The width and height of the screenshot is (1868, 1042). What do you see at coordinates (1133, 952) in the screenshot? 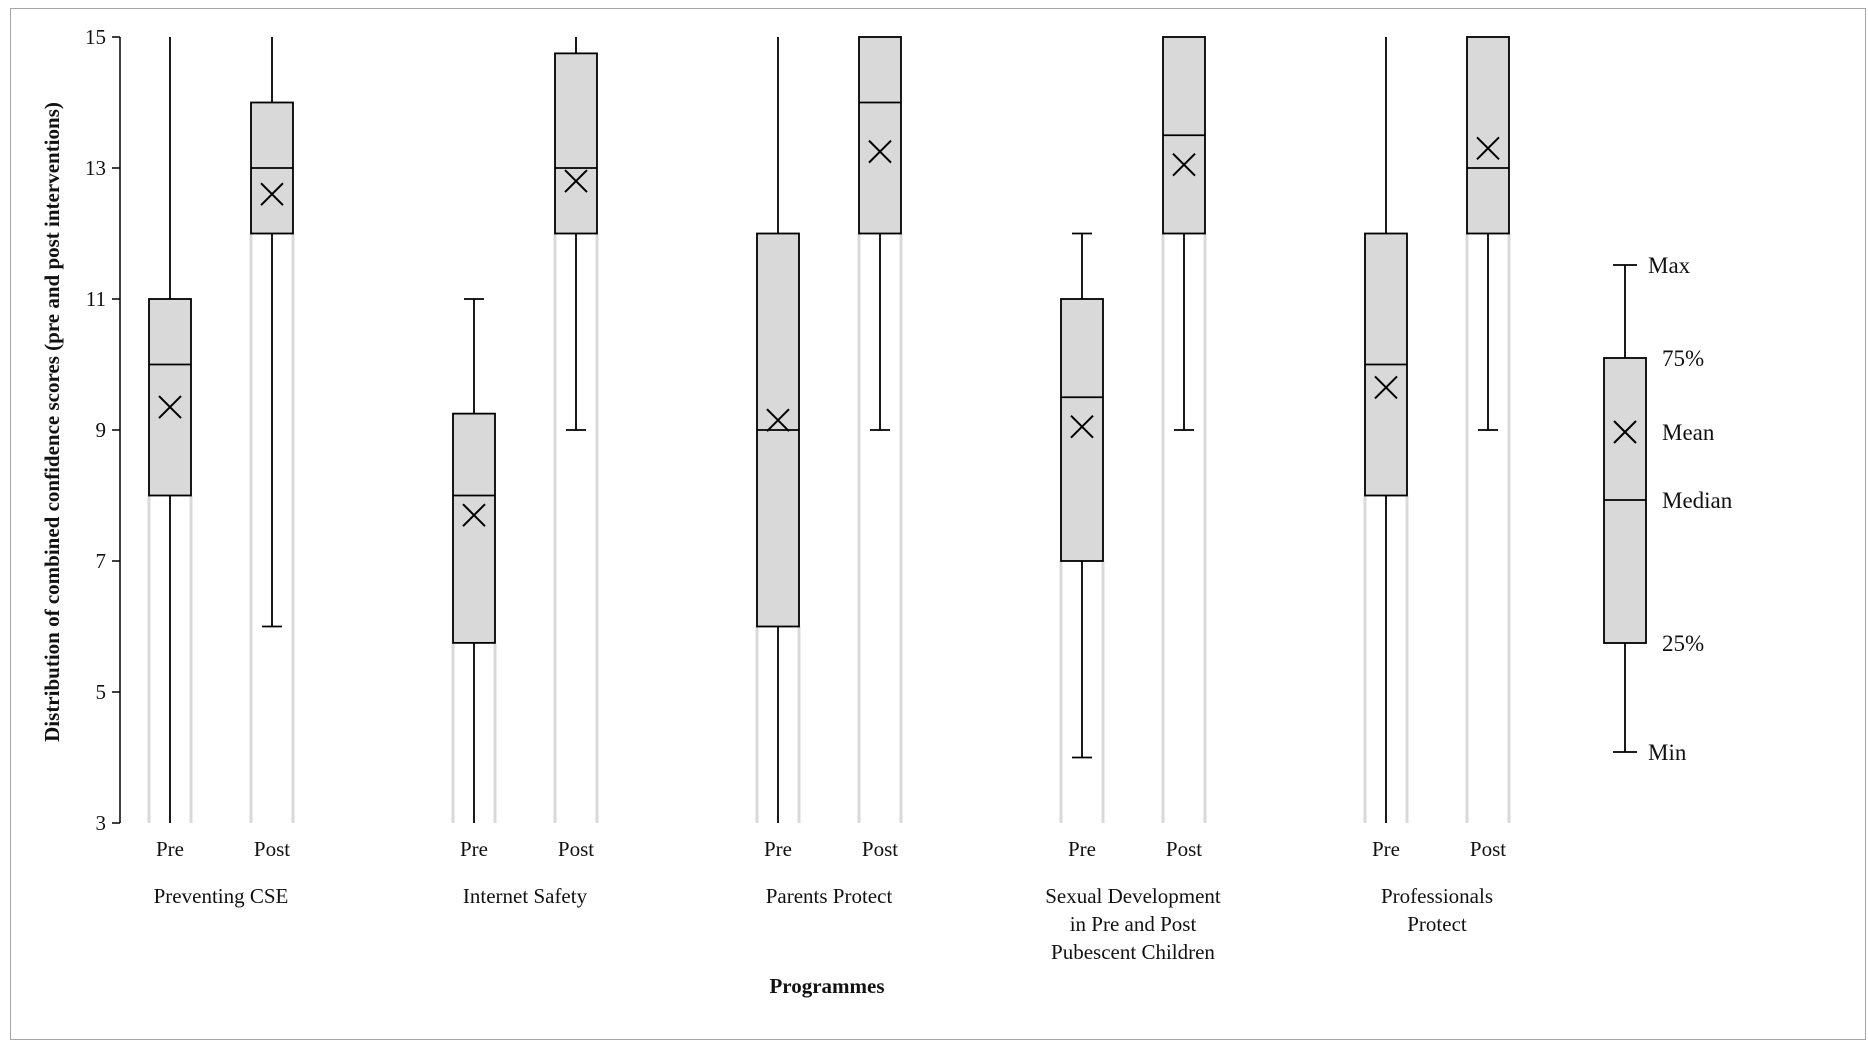
I see `group-label: Pubescent Children` at bounding box center [1133, 952].